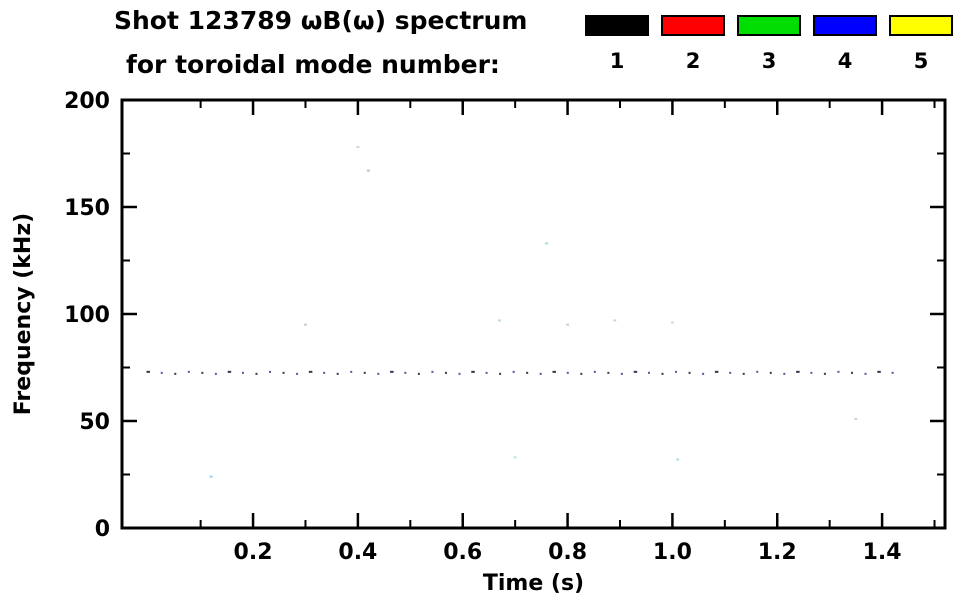 This screenshot has width=963, height=615. I want to click on legend-mode-2: 2, so click(693, 44).